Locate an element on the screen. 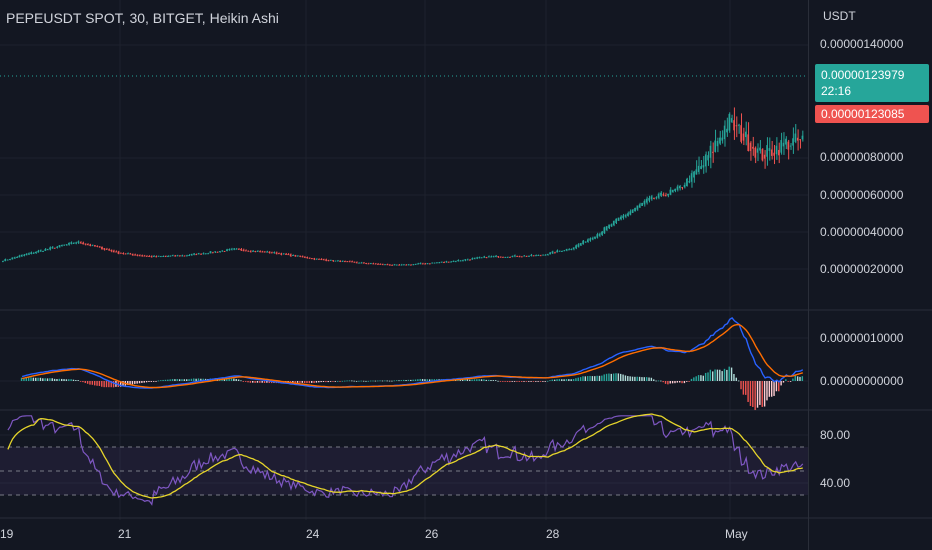 The image size is (932, 550). macd-pane is located at coordinates (412, 363).